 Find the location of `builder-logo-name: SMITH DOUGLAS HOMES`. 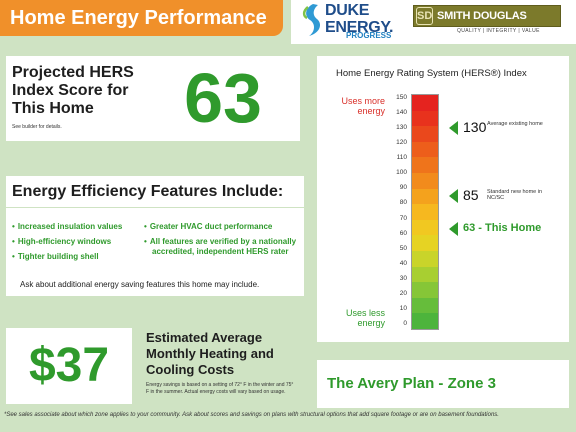

builder-logo-name: SMITH DOUGLAS HOMES is located at coordinates (482, 26).